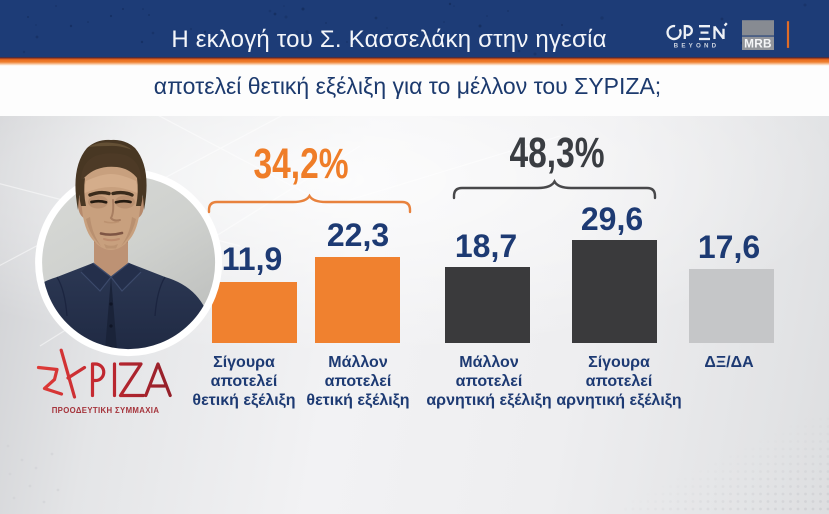 The height and width of the screenshot is (514, 829). I want to click on svg-text: ΠΡΟΟΔΕΥΤΙΚΗ ΣΥΜΜΑΧΙΑ, so click(106, 410).